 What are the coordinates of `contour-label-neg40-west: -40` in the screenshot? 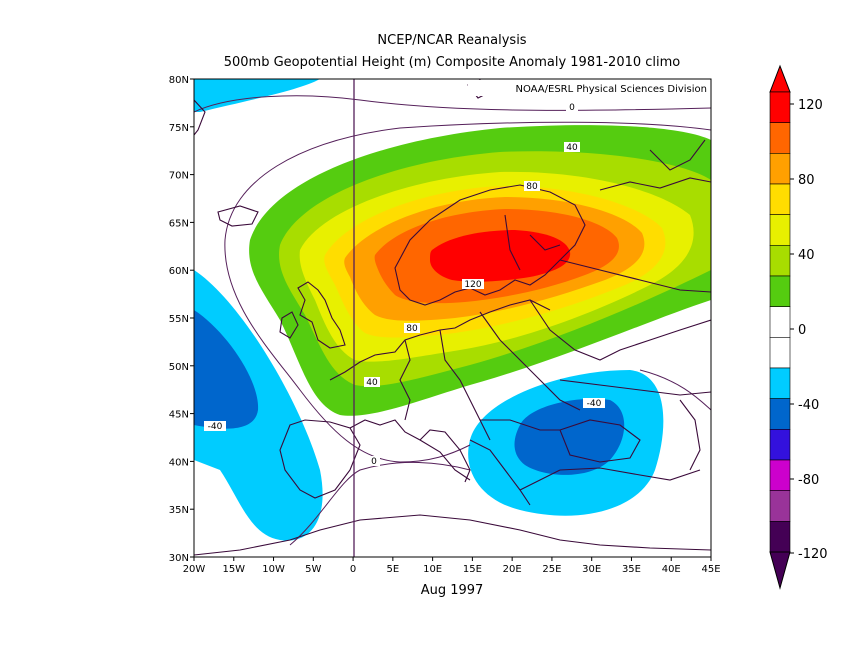 It's located at (215, 427).